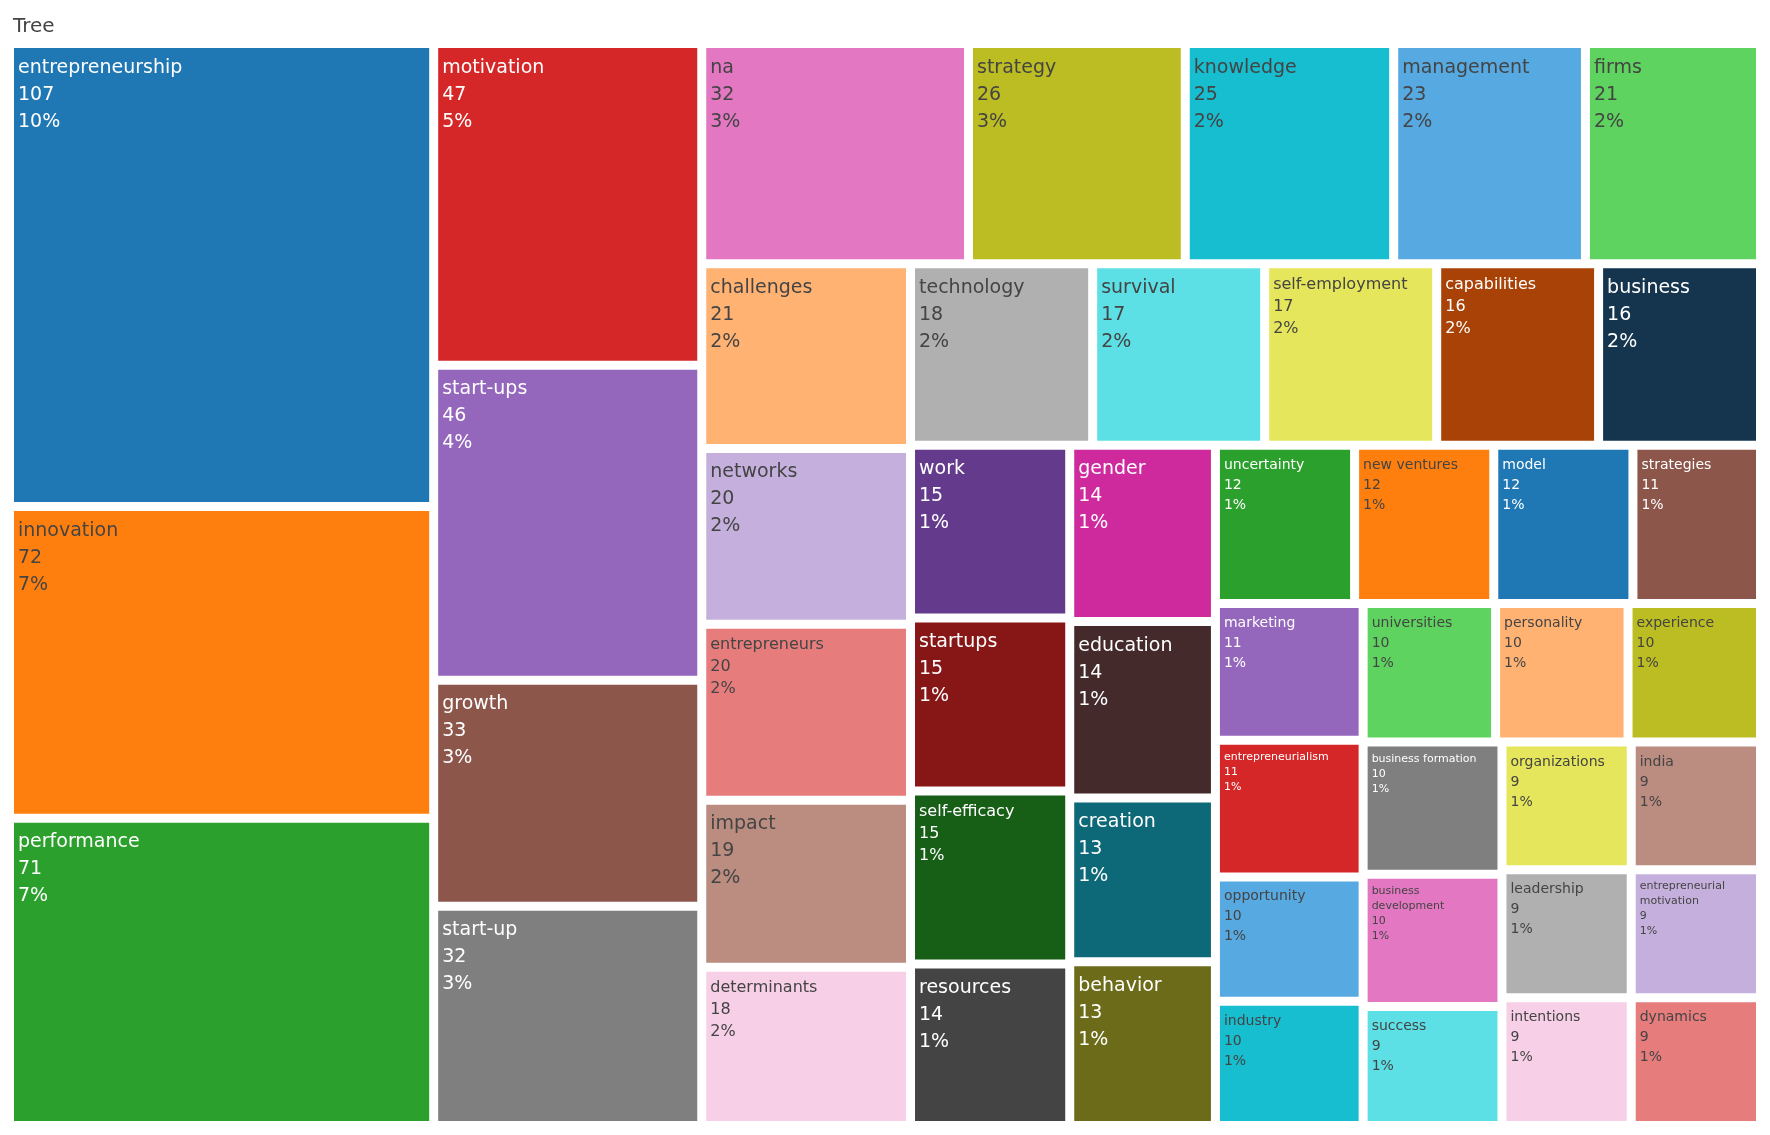 The height and width of the screenshot is (1135, 1770). Describe the element at coordinates (33, 894) in the screenshot. I see `text: 7%` at that location.